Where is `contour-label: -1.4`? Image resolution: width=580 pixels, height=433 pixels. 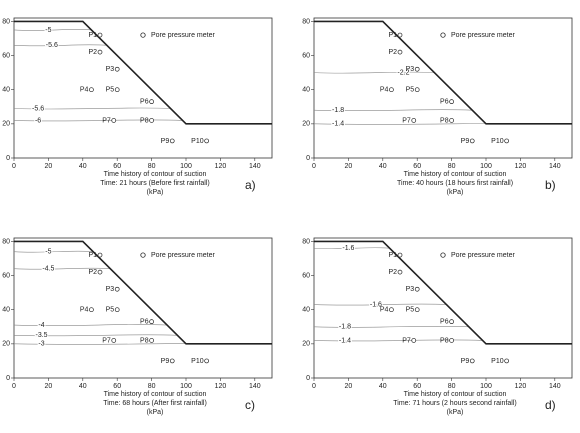 contour-label: -1.4 is located at coordinates (345, 340).